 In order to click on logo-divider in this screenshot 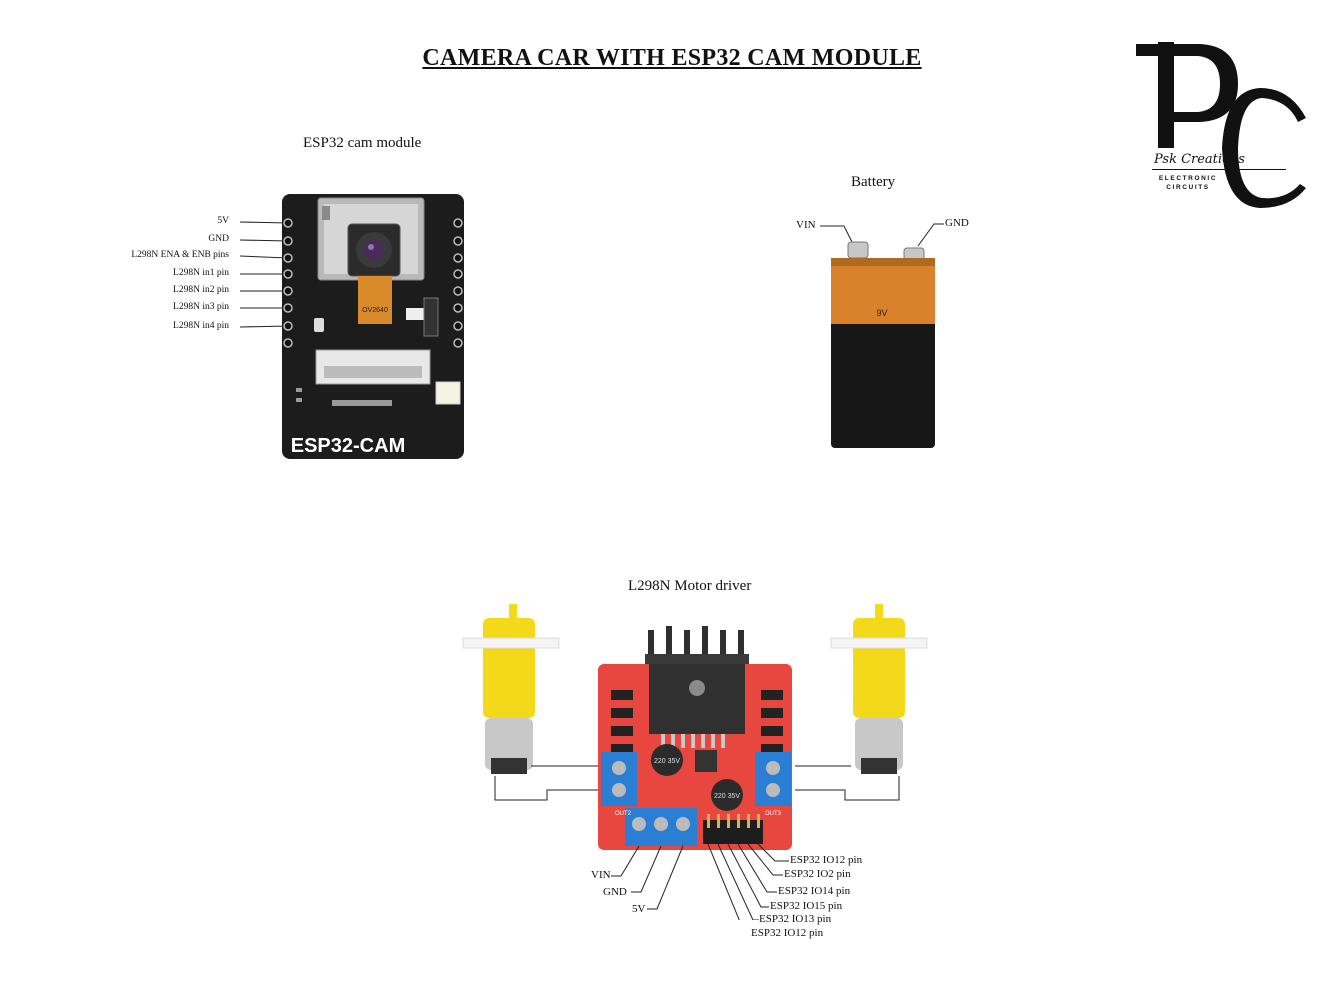, I will do `click(1219, 169)`.